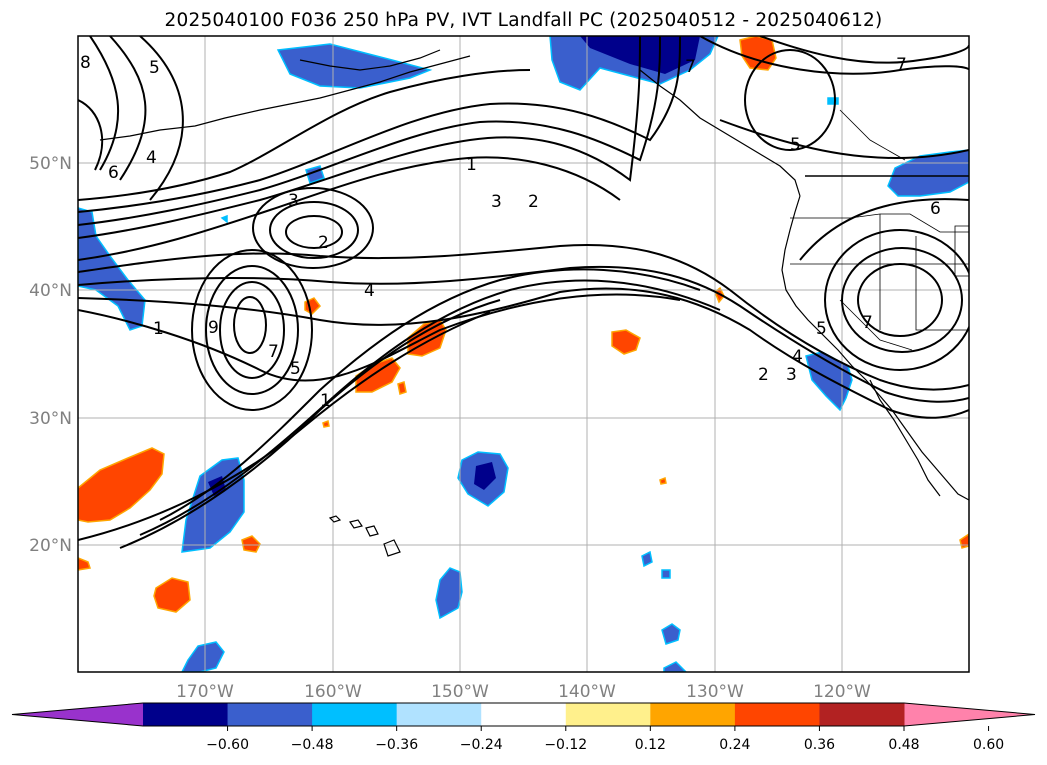  I want to click on lon-label: 130°W, so click(715, 692).